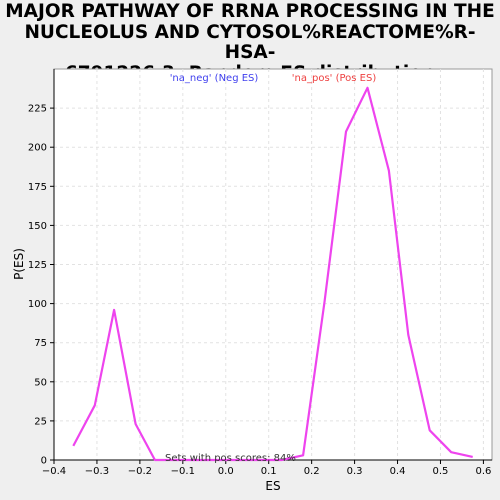 The height and width of the screenshot is (500, 500). Describe the element at coordinates (19, 264) in the screenshot. I see `y-axis-title: P(ES)` at that location.